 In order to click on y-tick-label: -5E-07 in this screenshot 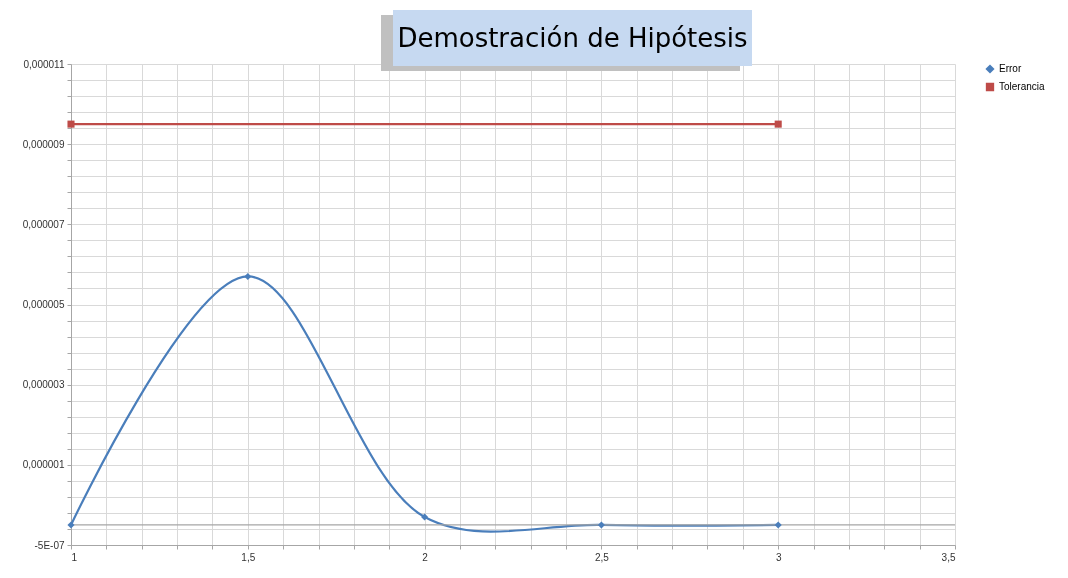, I will do `click(49, 545)`.